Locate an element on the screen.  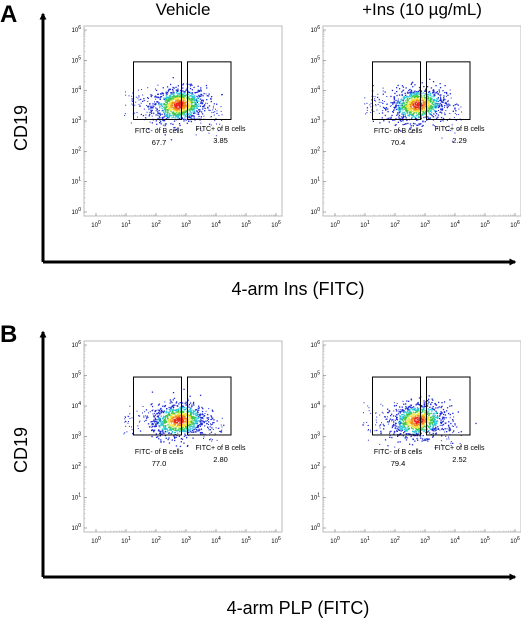
x-tick-label: 10⁰ is located at coordinates (335, 224).